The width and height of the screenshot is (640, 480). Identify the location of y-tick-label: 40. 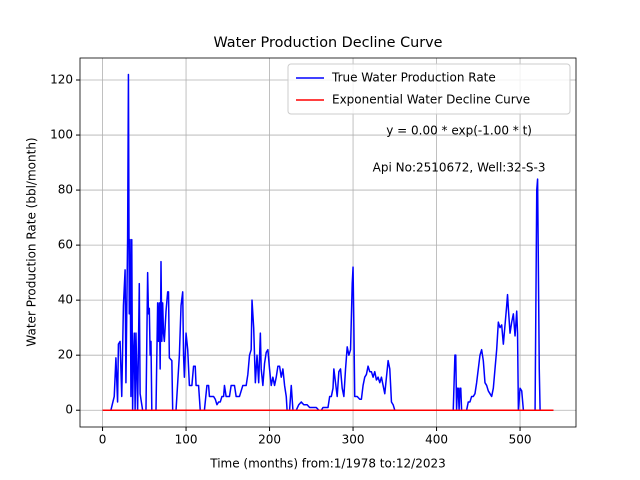
(65, 300).